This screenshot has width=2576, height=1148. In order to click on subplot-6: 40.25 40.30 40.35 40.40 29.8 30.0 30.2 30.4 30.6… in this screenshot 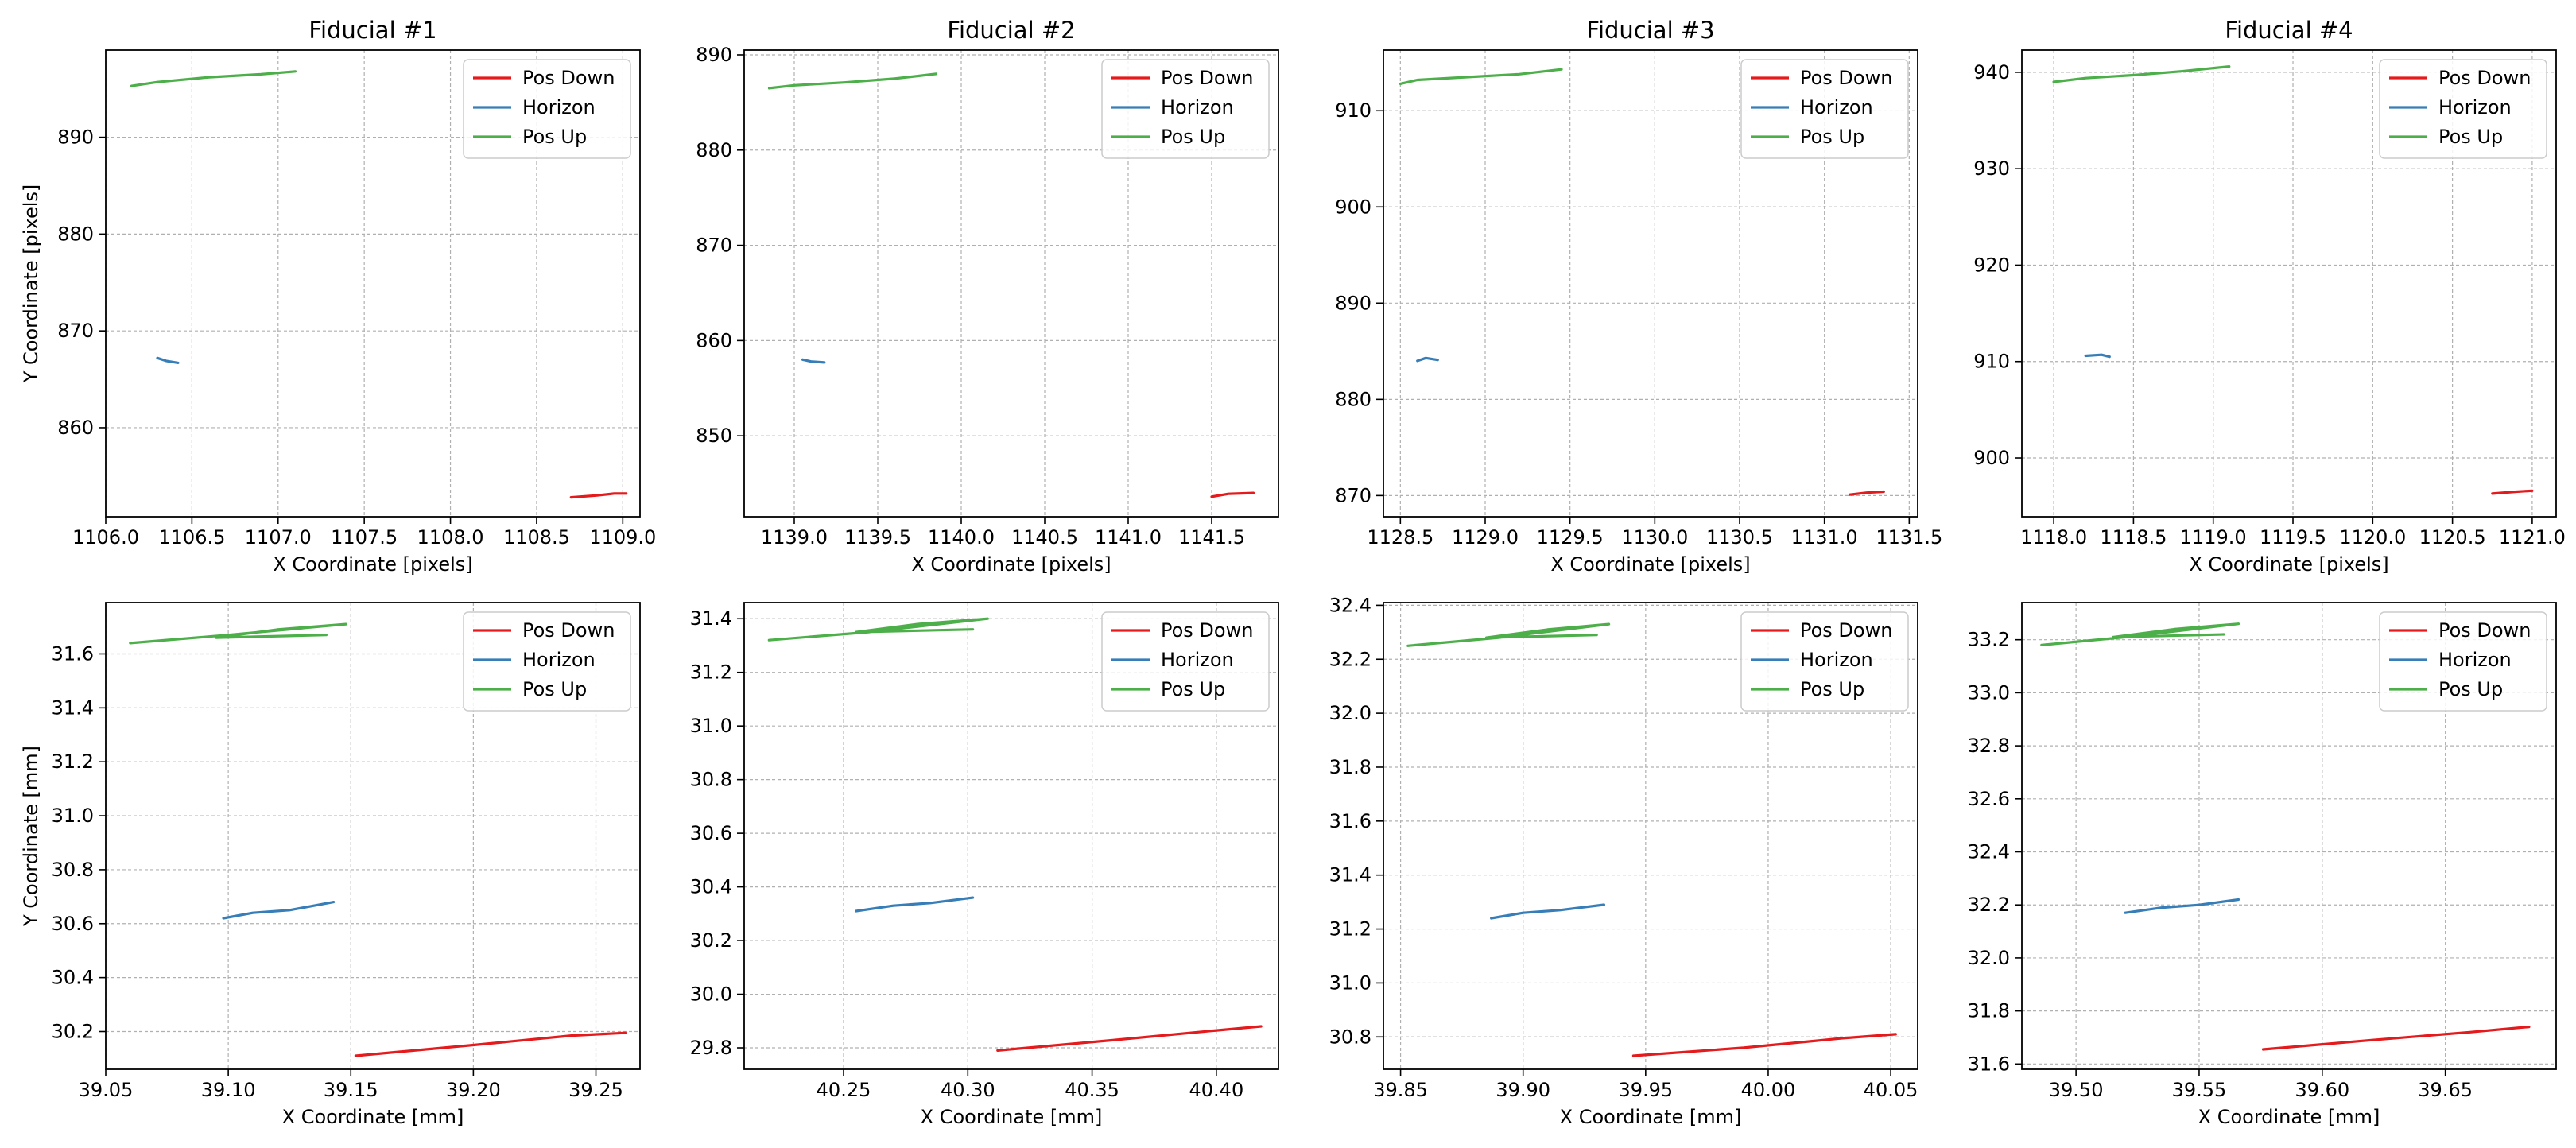, I will do `click(985, 865)`.